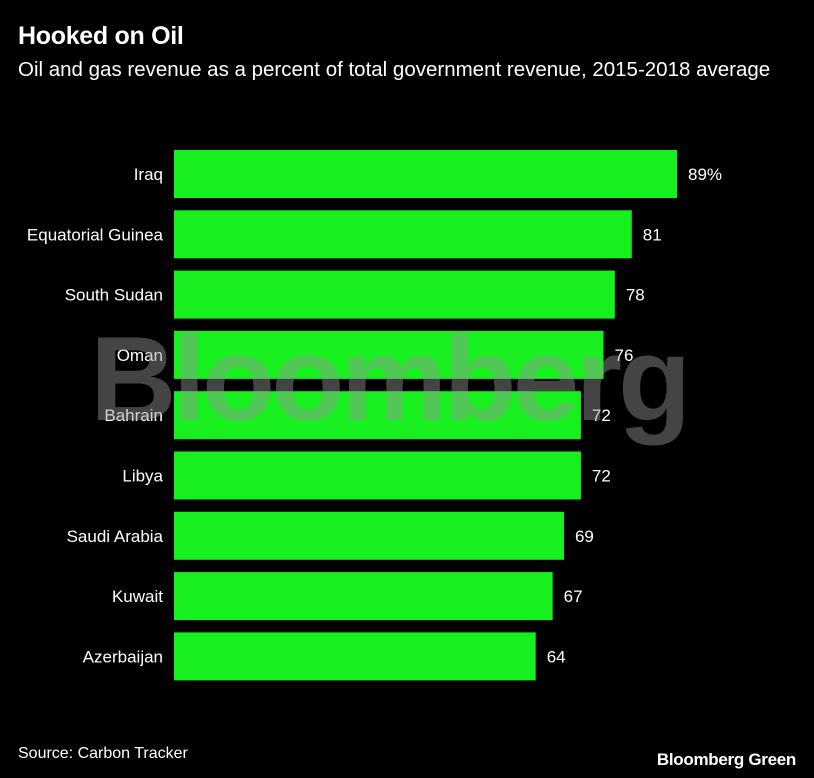  Describe the element at coordinates (403, 234) in the screenshot. I see `bar-equatorial-guinea` at that location.